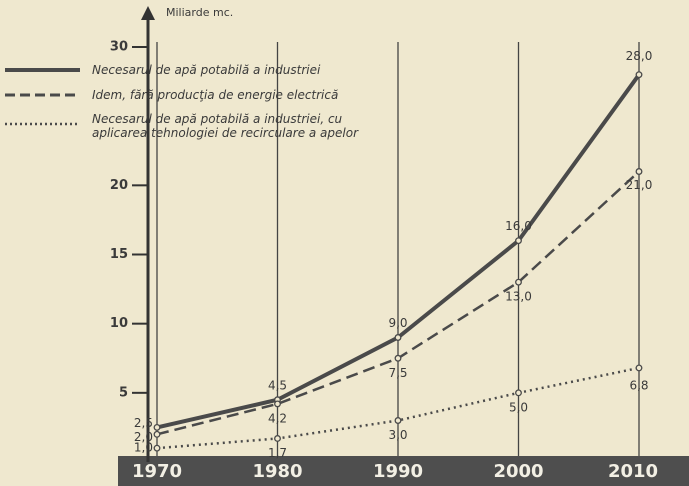 This screenshot has width=689, height=486. What do you see at coordinates (397, 373) in the screenshot?
I see `value-label: 7,5` at bounding box center [397, 373].